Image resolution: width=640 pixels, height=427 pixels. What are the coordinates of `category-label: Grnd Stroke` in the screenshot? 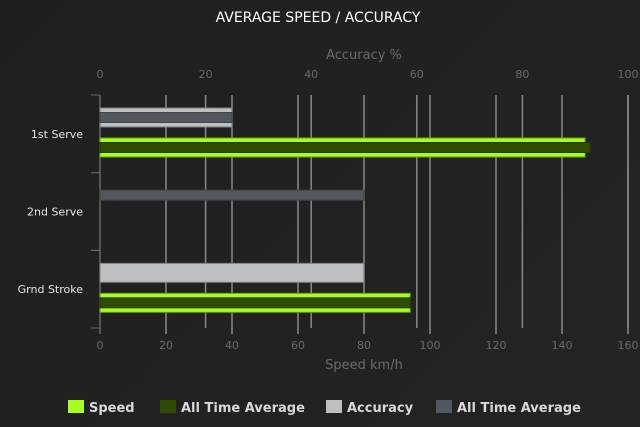 It's located at (51, 289).